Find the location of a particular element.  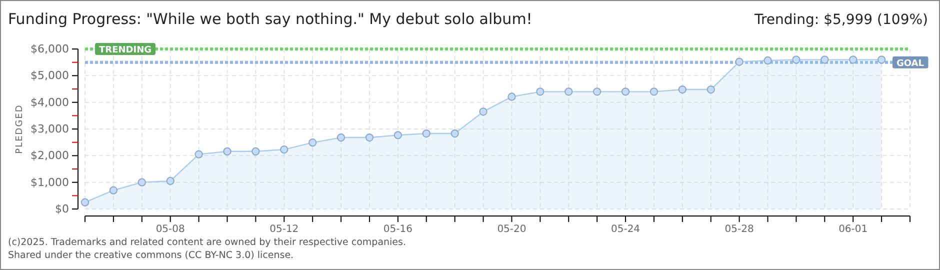

ref-line-label: TRENDING is located at coordinates (125, 51).